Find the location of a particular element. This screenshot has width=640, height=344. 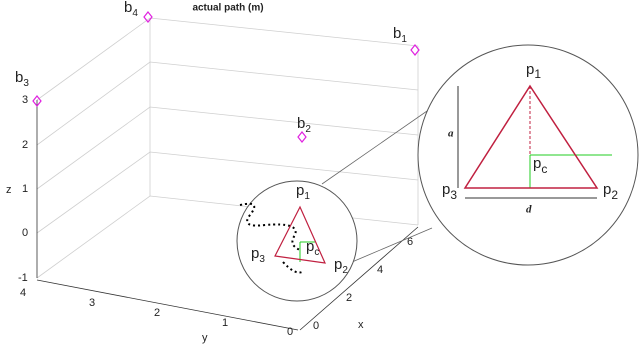

beacon-label: b4 is located at coordinates (131, 9).